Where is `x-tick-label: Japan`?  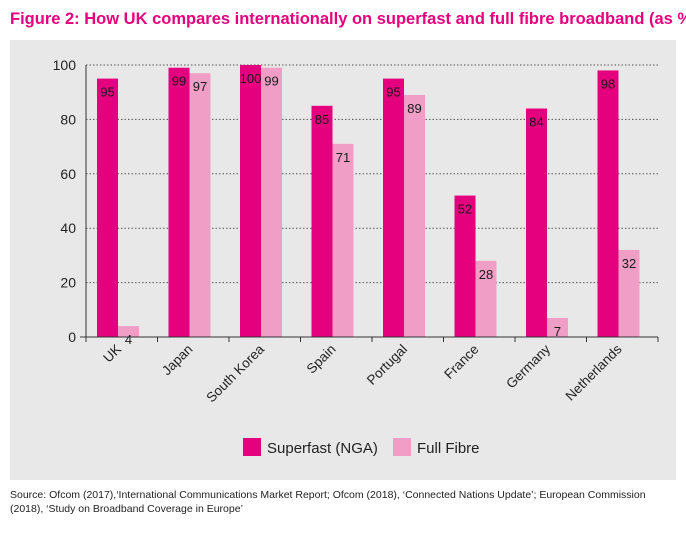 x-tick-label: Japan is located at coordinates (177, 360).